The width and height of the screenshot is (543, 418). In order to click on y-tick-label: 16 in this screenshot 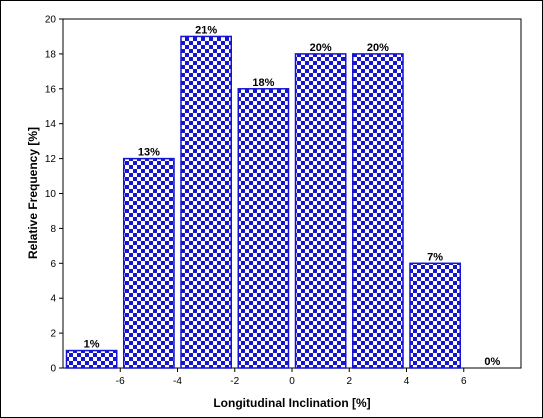, I will do `click(51, 89)`.